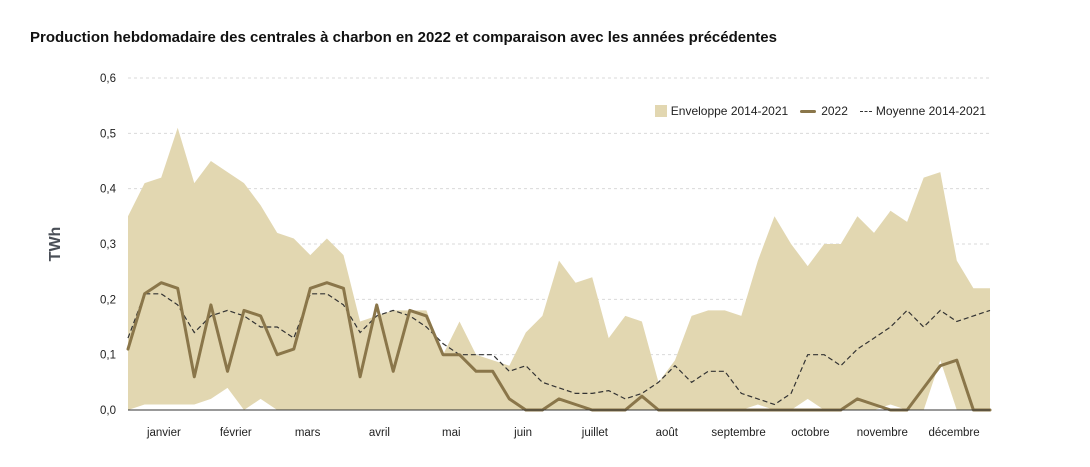 This screenshot has height=467, width=1090. I want to click on y-axis-ticks: 0,0 0,1 0,2 0,3 0,4 0,5 0,6, so click(108, 245).